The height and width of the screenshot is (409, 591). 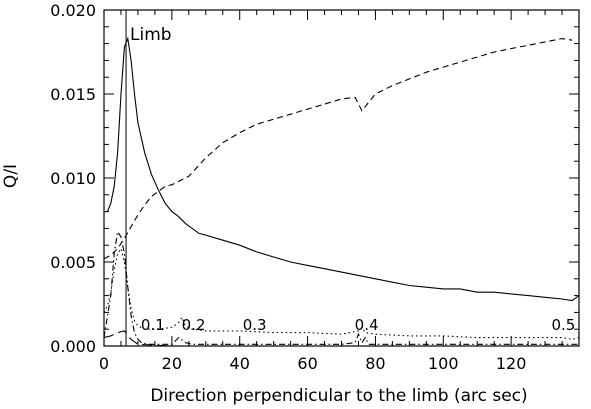 I want to click on x-tick-label: 100, so click(x=443, y=363).